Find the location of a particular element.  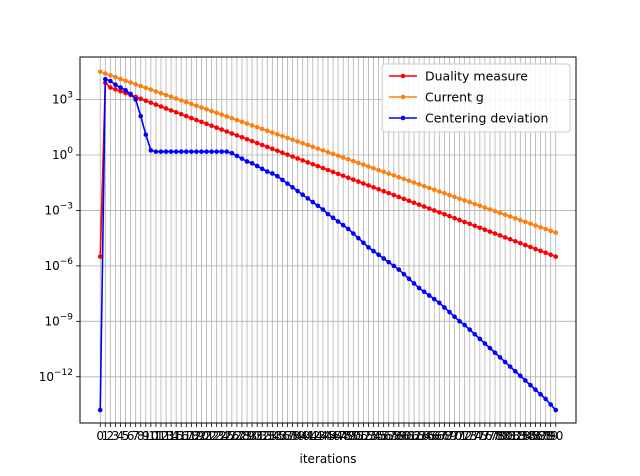

x-tick-label: 59 is located at coordinates (398, 436).